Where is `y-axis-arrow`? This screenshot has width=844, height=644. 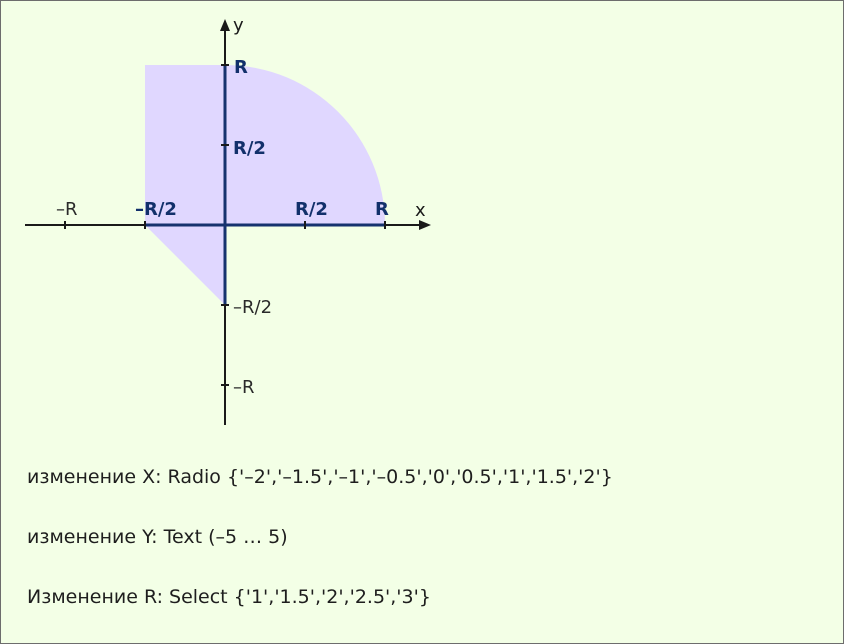 y-axis-arrow is located at coordinates (225, 25).